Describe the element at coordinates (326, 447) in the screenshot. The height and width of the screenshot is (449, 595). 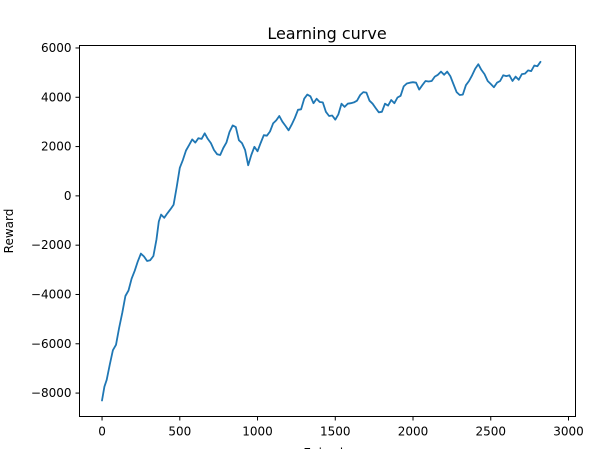
I see `x-axis-label: Episode` at that location.